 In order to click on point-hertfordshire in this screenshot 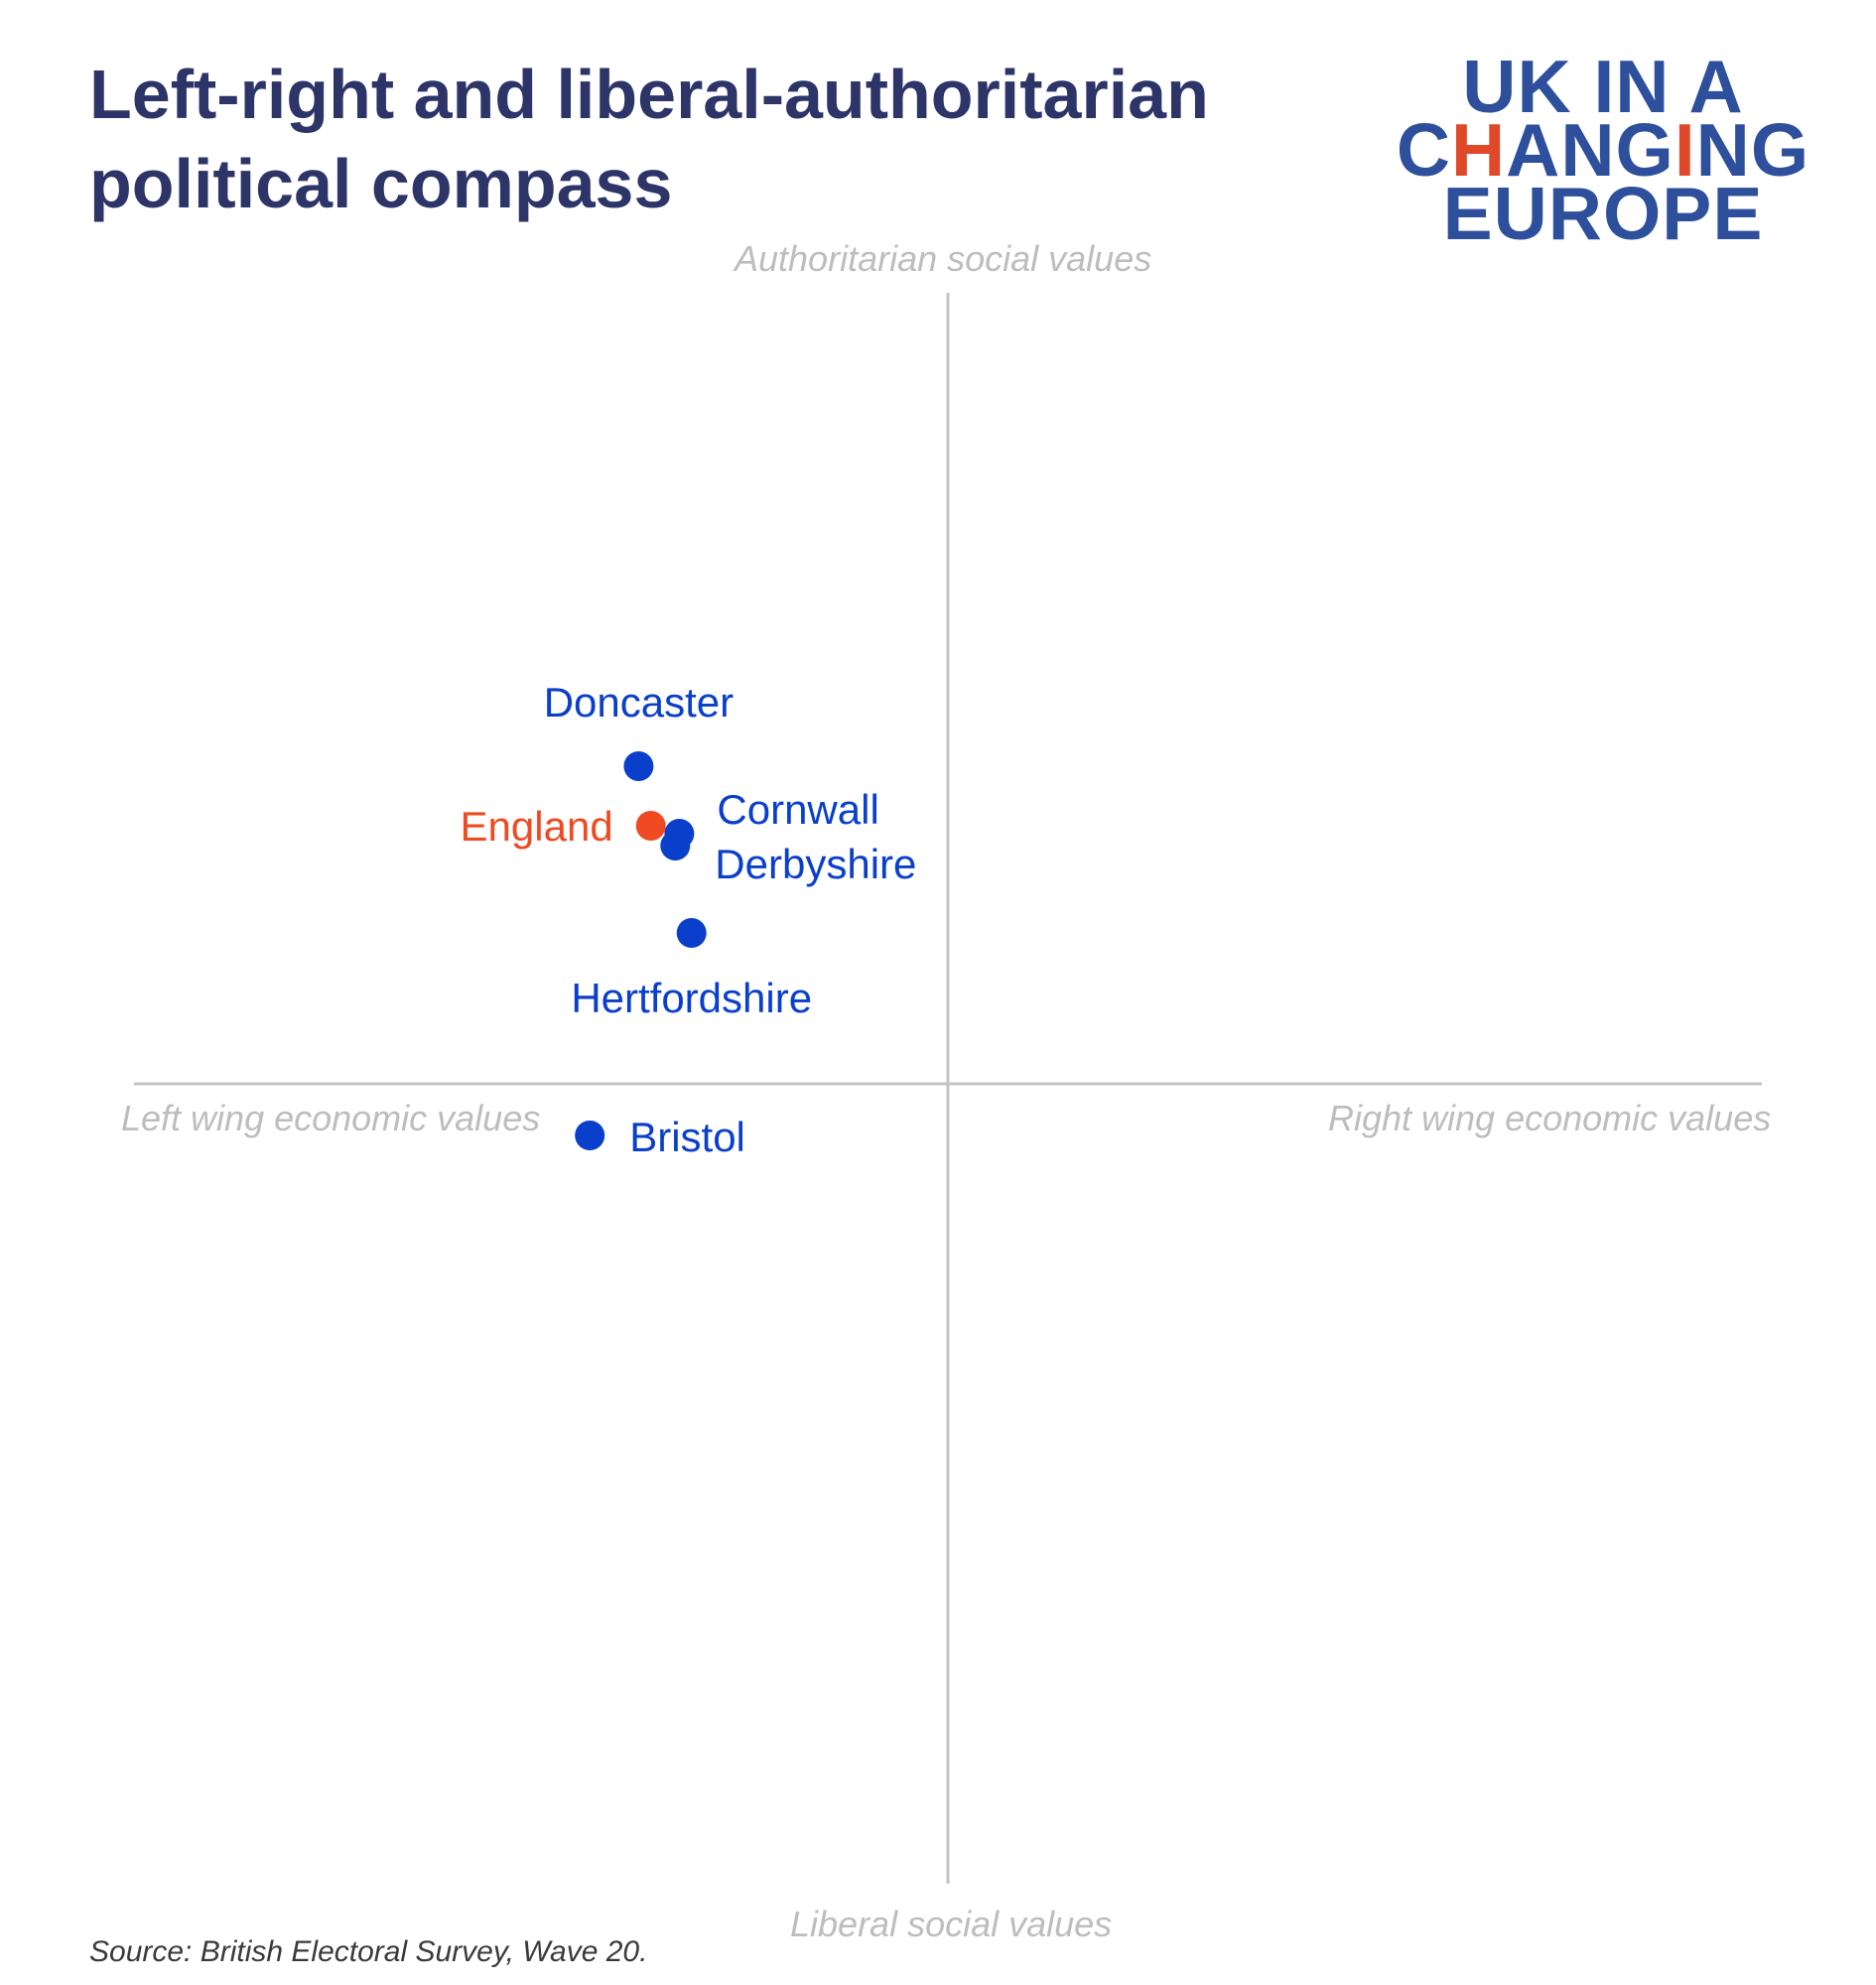, I will do `click(691, 933)`.